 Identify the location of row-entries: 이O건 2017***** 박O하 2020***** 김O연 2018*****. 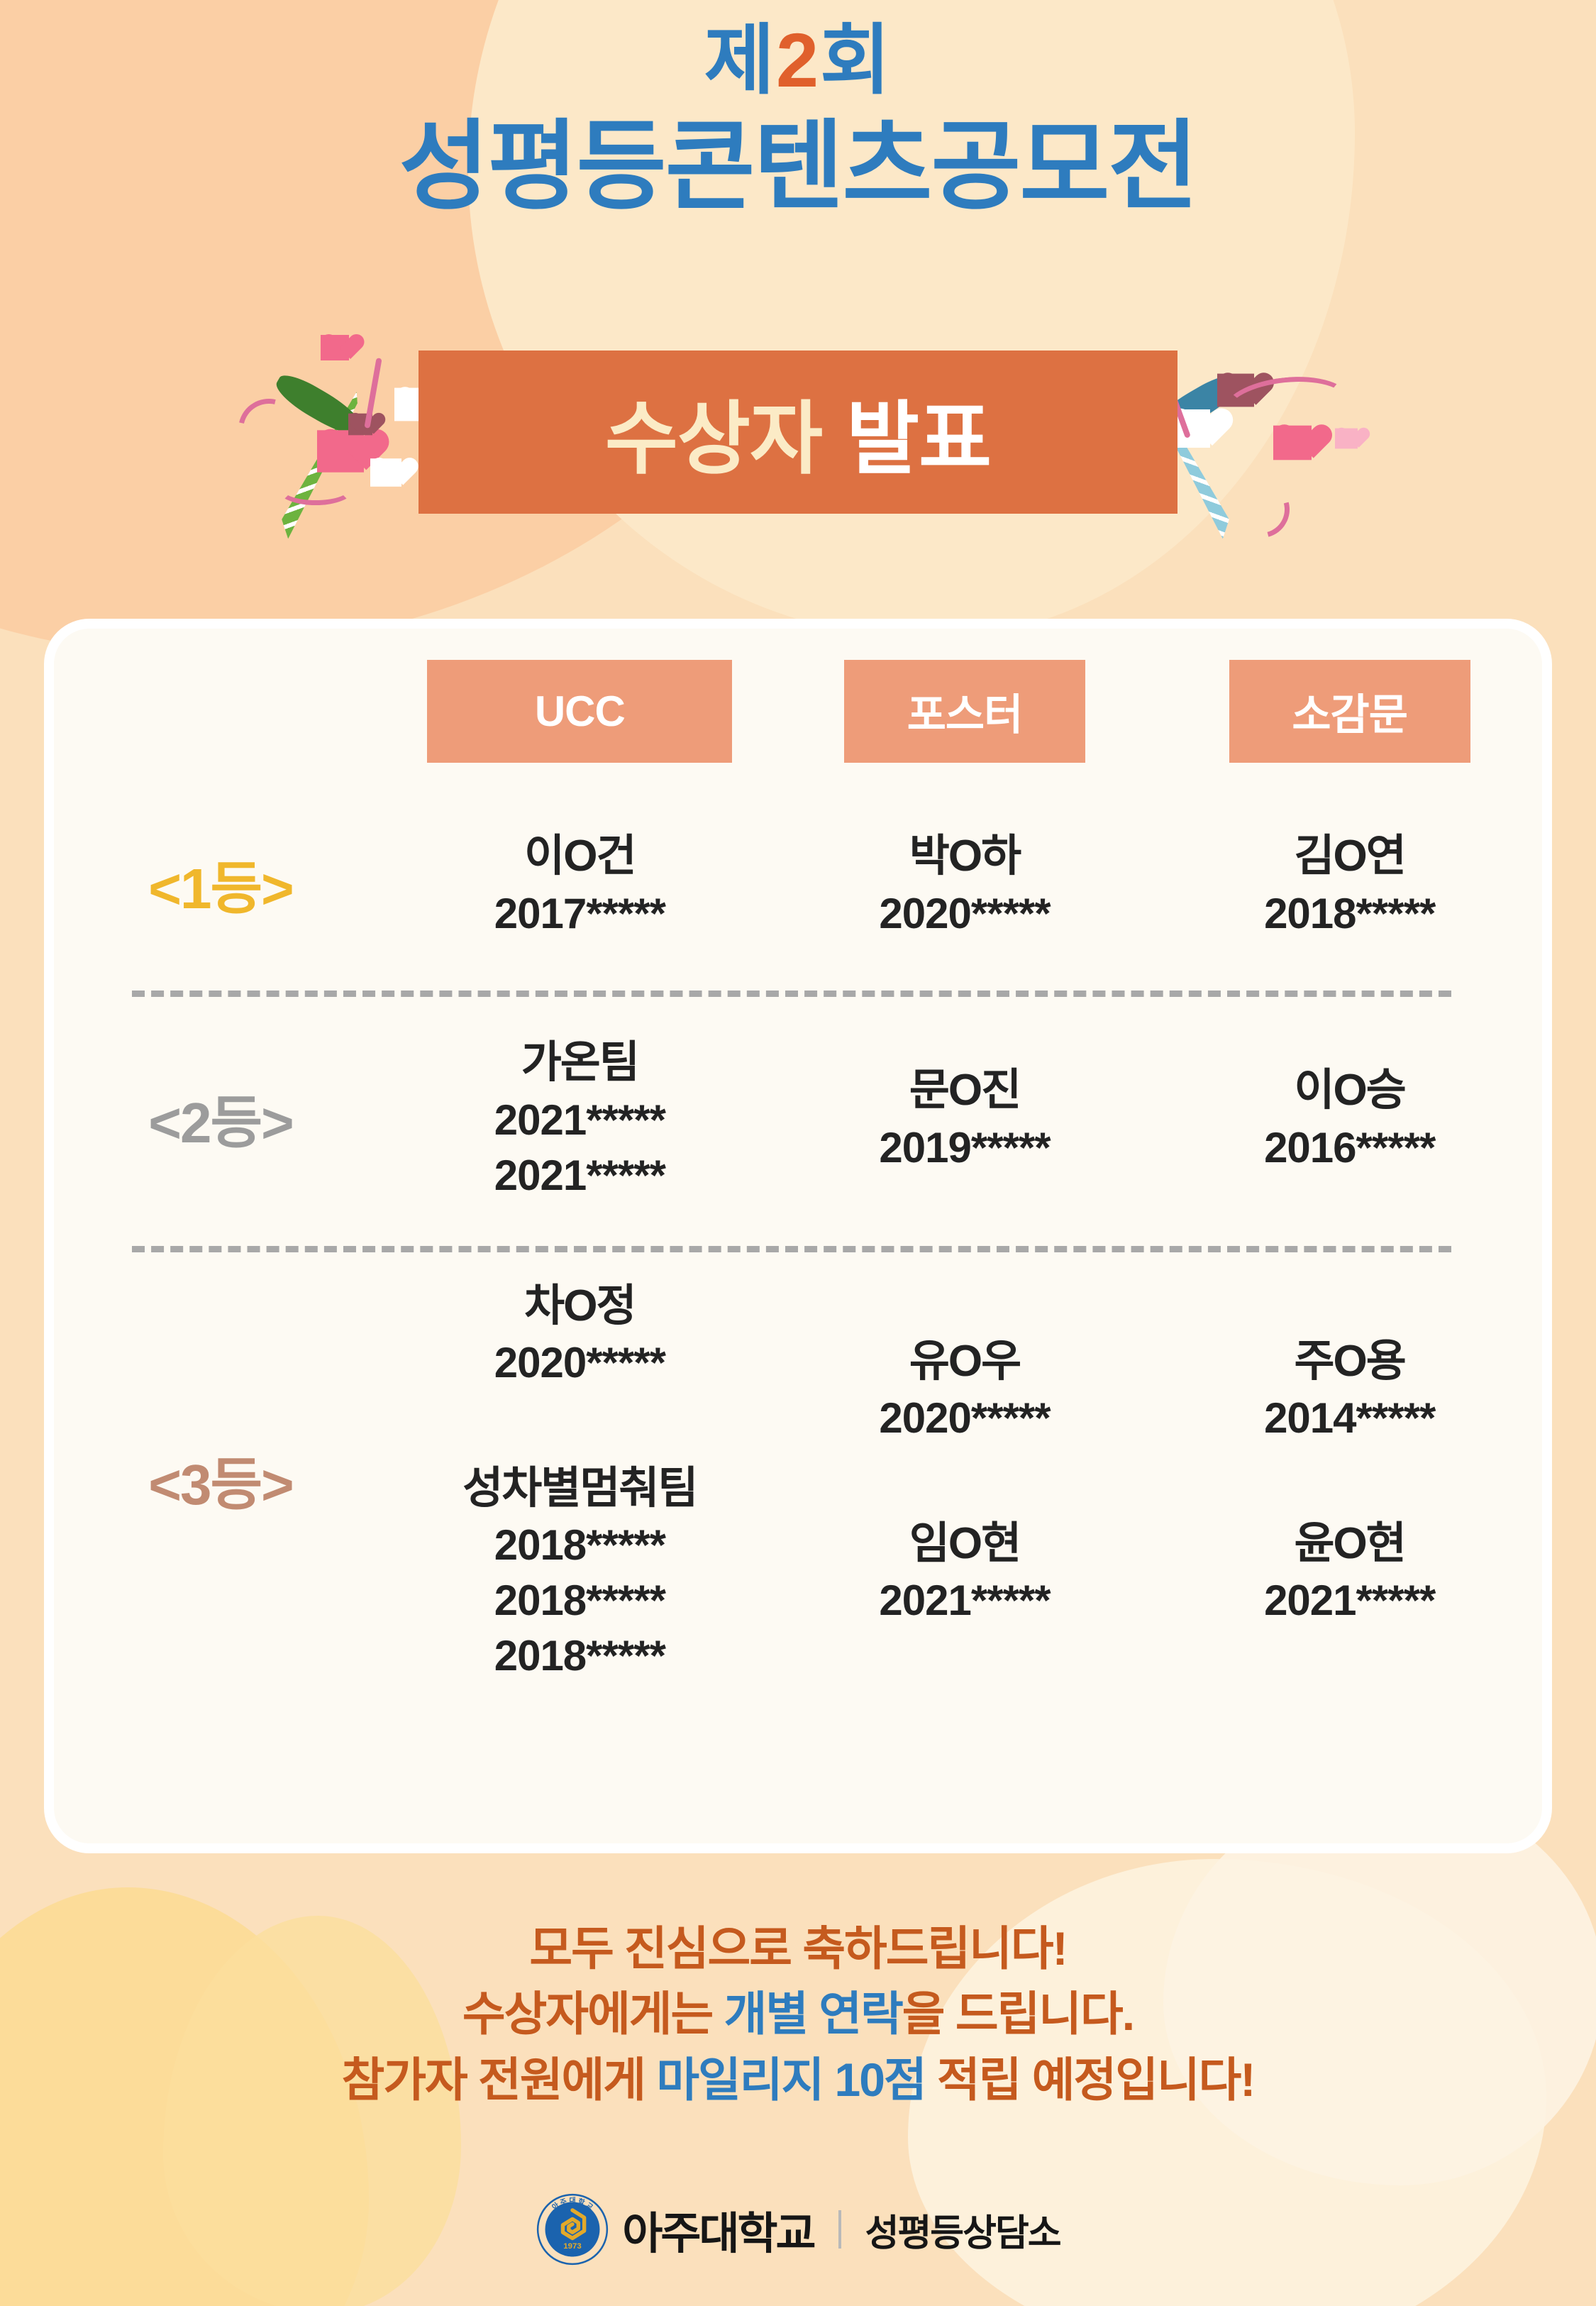
(965, 884).